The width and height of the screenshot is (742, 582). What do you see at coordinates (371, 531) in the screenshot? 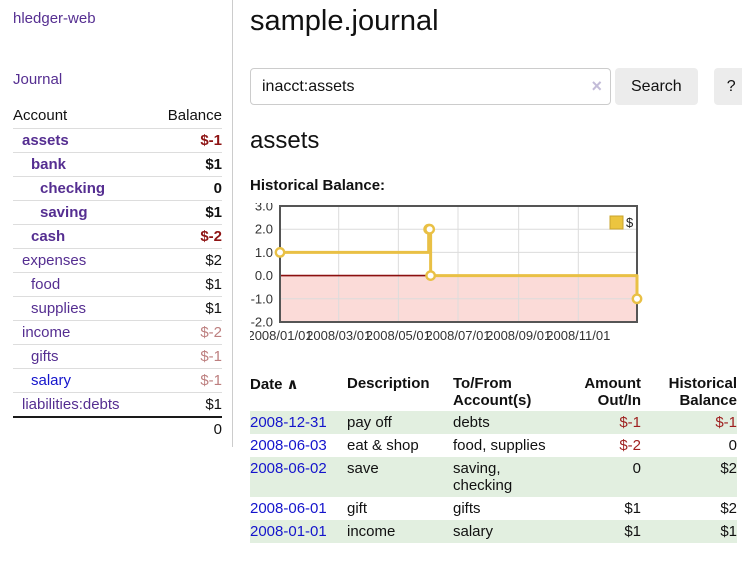
I see `register-description: income` at bounding box center [371, 531].